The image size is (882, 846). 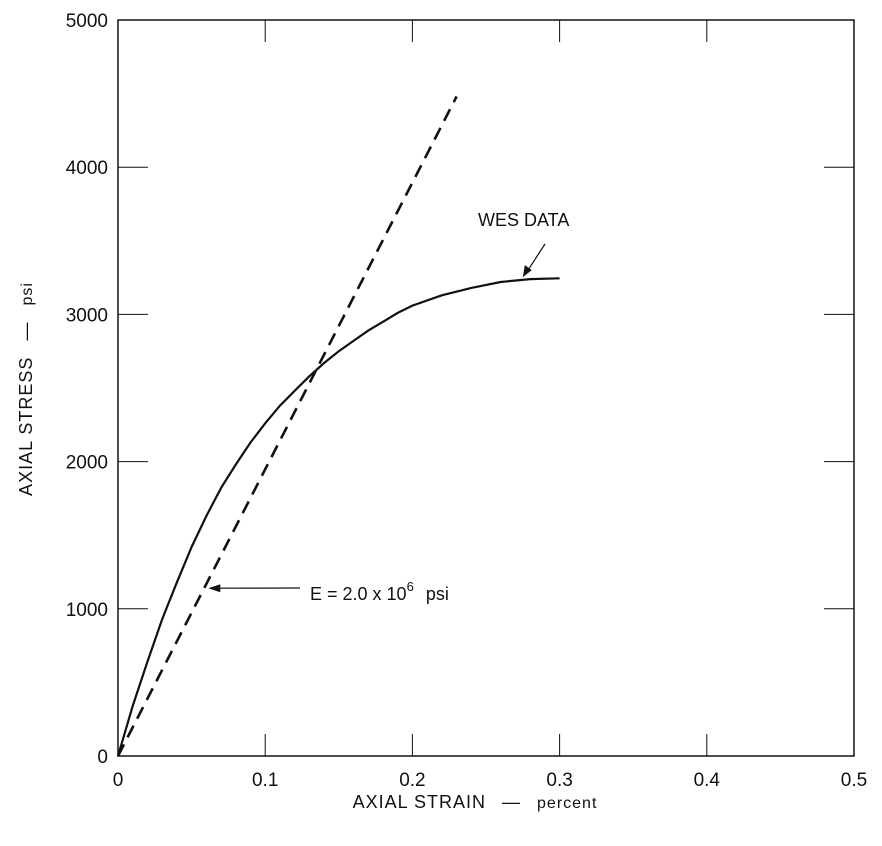 What do you see at coordinates (118, 780) in the screenshot?
I see `x-tick-label: 0` at bounding box center [118, 780].